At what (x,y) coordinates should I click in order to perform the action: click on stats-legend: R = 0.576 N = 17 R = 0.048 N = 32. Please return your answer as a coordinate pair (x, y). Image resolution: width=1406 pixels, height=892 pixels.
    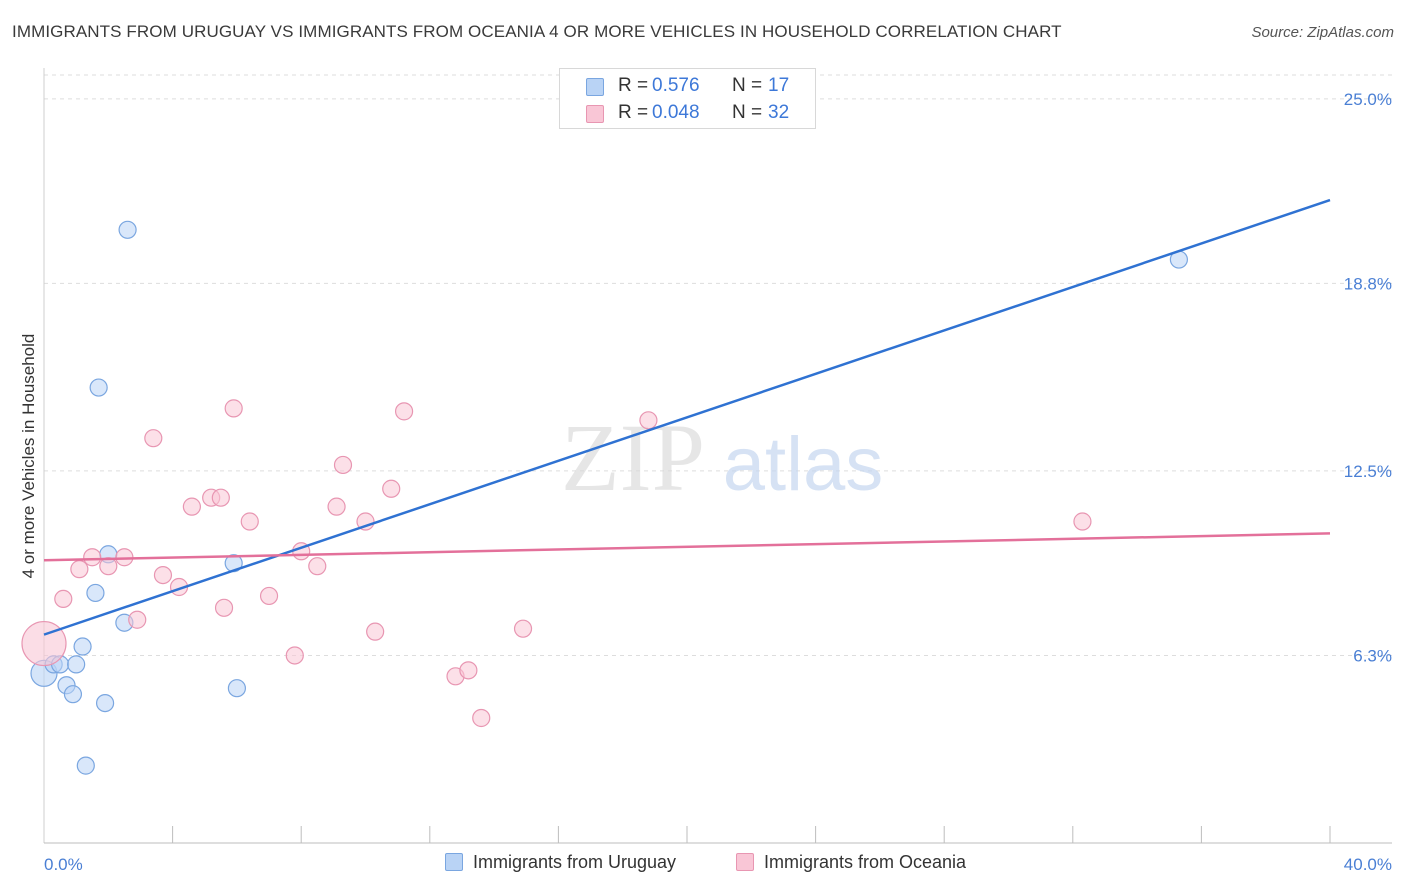
    Looking at the image, I should click on (687, 98).